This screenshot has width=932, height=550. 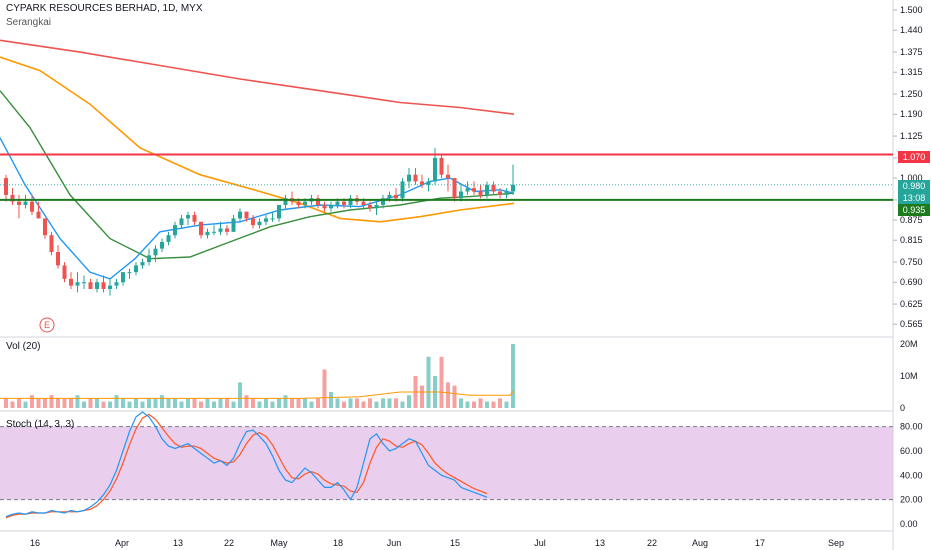 I want to click on time-tick-label: 13, so click(x=178, y=543).